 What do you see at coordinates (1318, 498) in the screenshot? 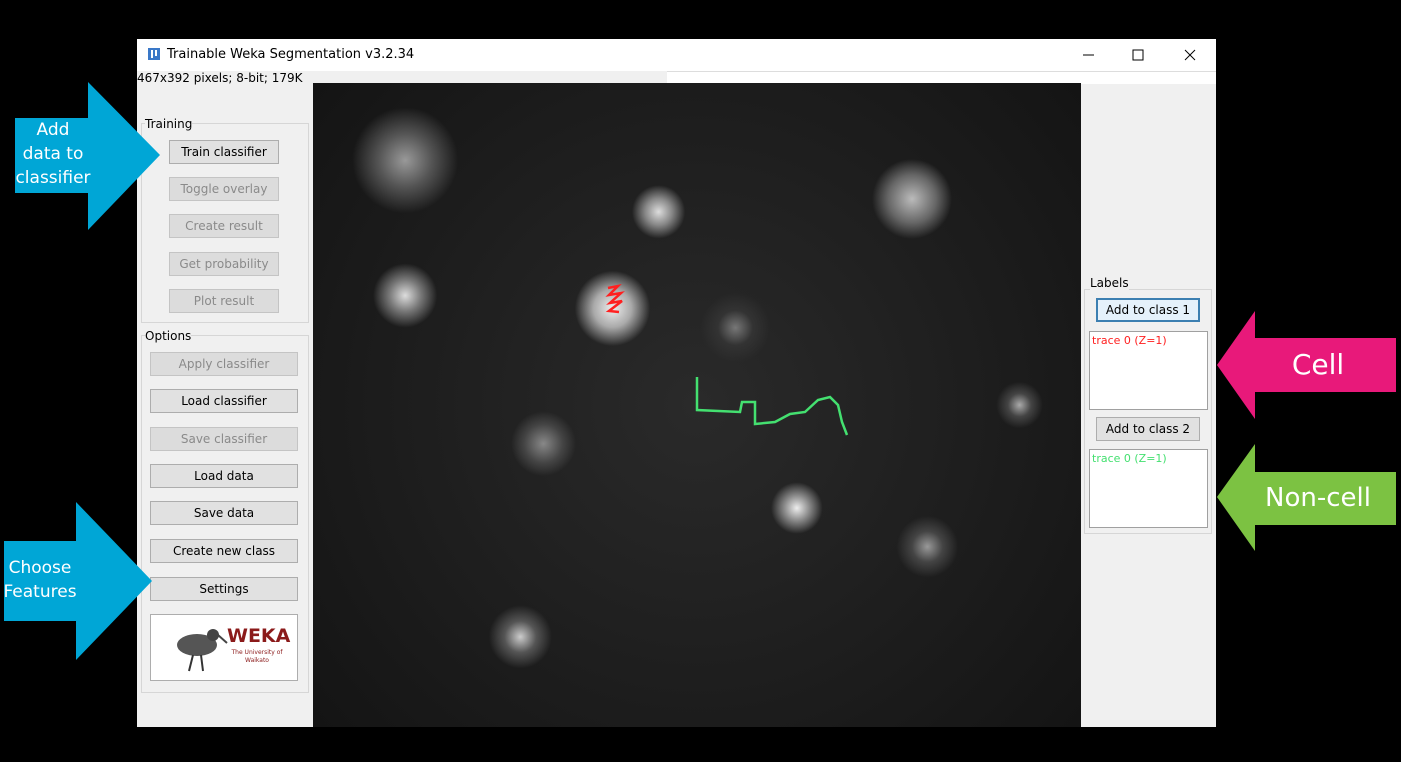
I see `callout-text: Non-cell` at bounding box center [1318, 498].